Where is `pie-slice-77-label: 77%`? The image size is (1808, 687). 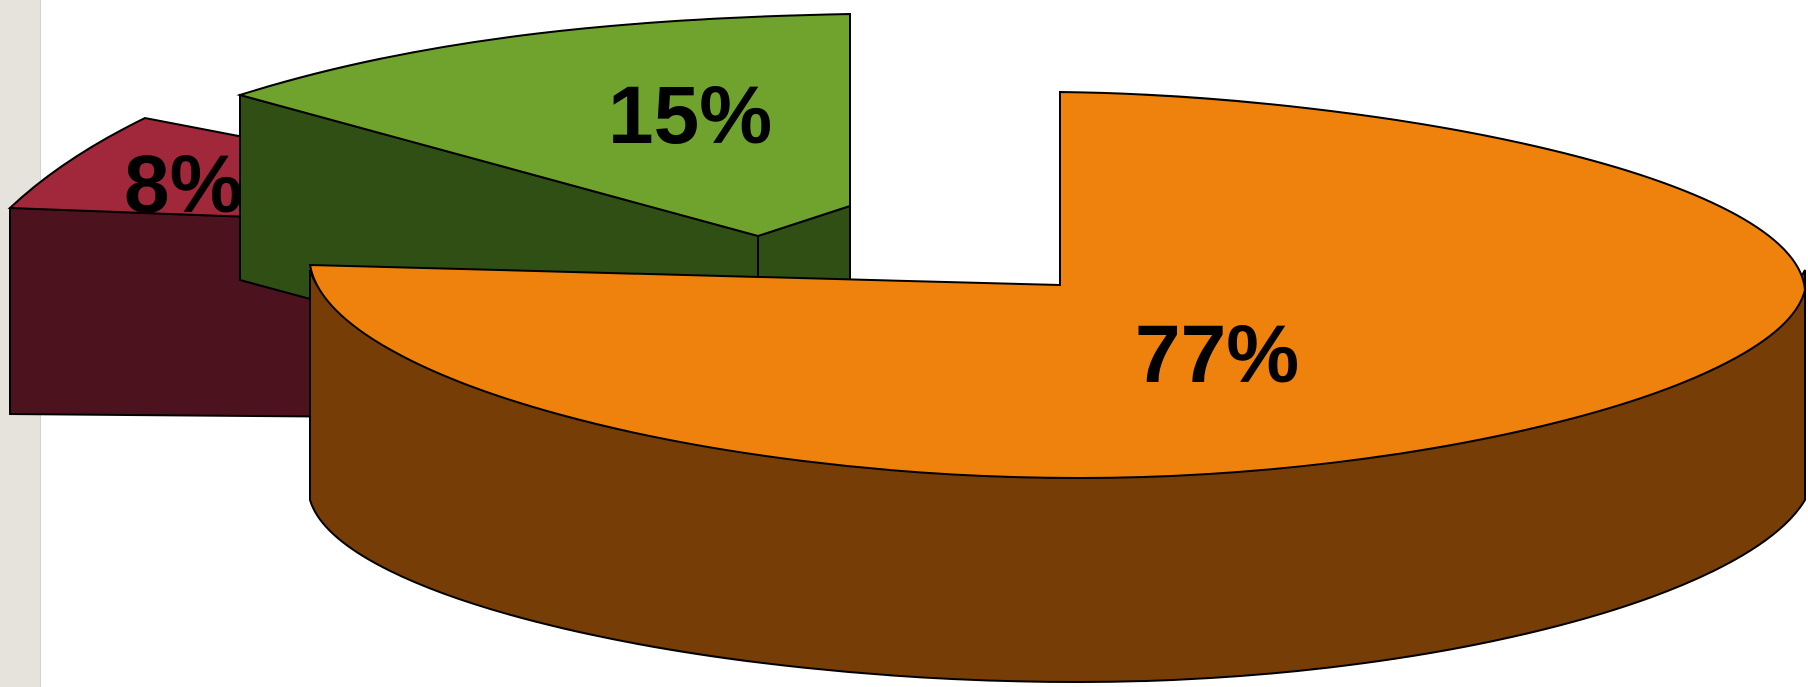 pie-slice-77-label: 77% is located at coordinates (1217, 354).